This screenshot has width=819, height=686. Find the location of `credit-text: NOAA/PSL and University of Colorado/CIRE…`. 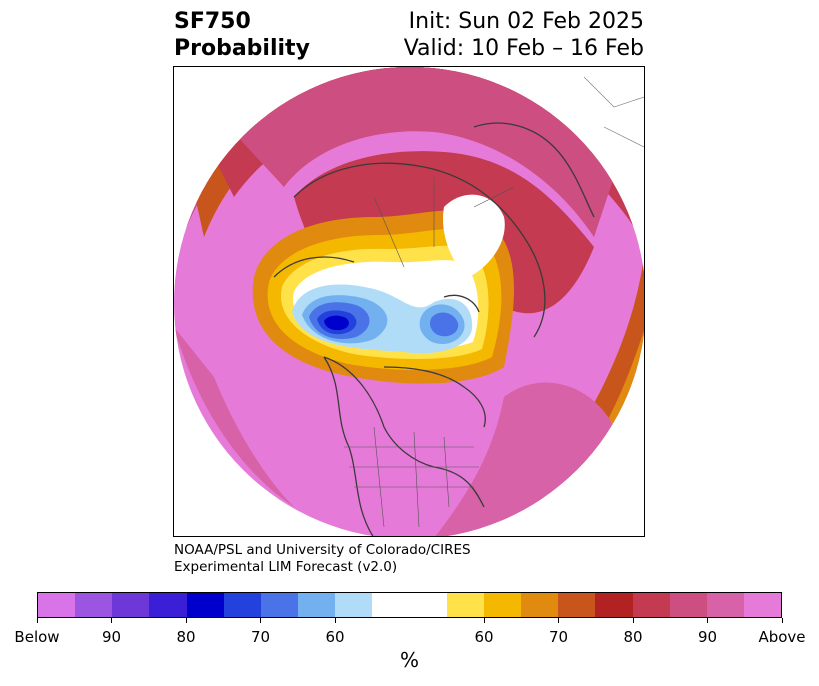

credit-text: NOAA/PSL and University of Colorado/CIRE… is located at coordinates (322, 559).